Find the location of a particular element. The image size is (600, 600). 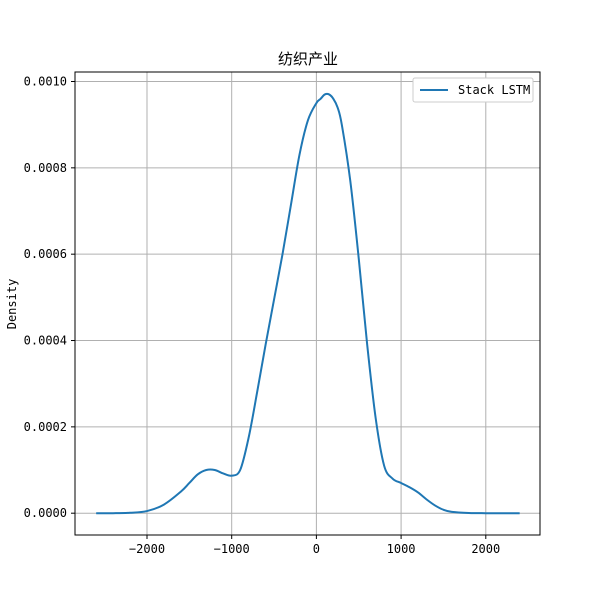

x-tick-label: 2000 is located at coordinates (485, 549).